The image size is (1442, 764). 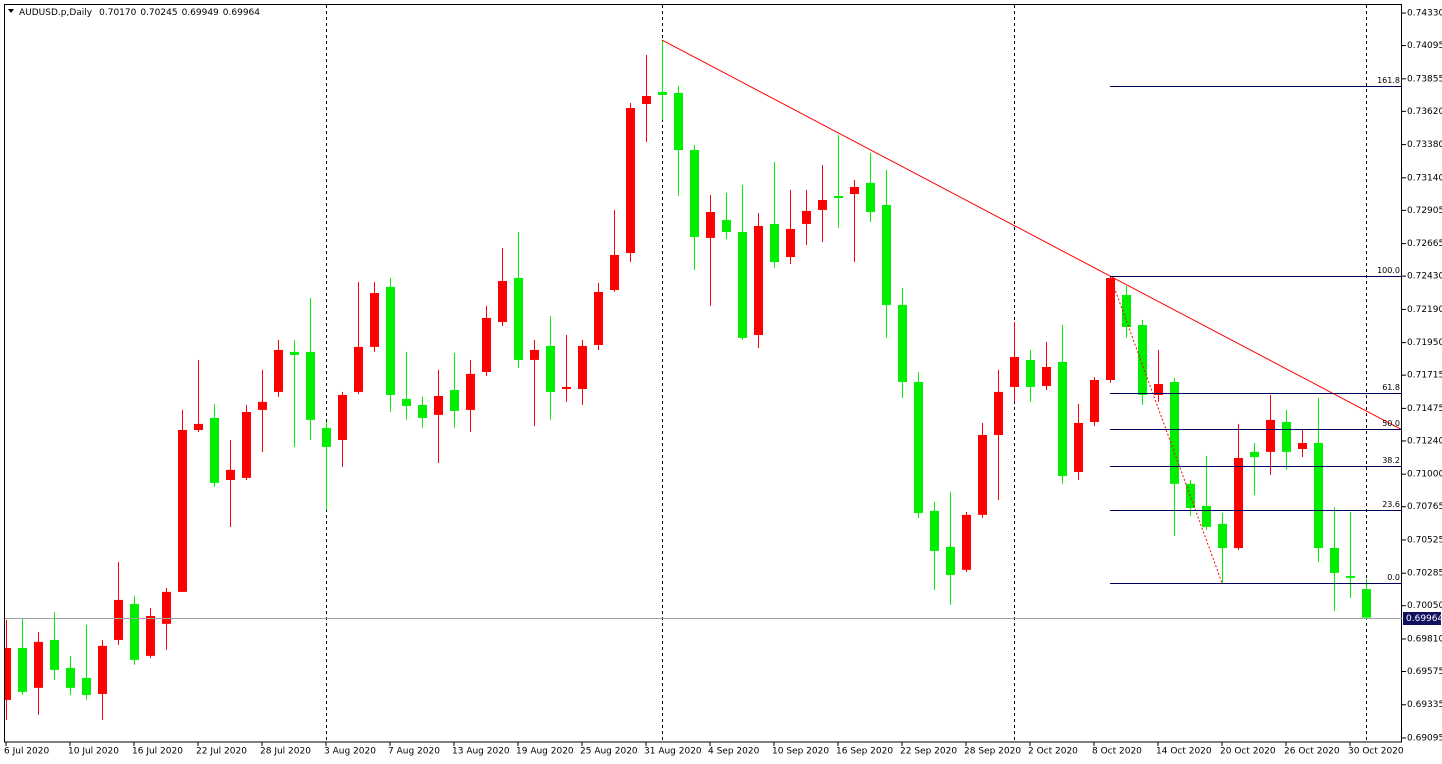 What do you see at coordinates (1166, 429) in the screenshot?
I see `fibo-base` at bounding box center [1166, 429].